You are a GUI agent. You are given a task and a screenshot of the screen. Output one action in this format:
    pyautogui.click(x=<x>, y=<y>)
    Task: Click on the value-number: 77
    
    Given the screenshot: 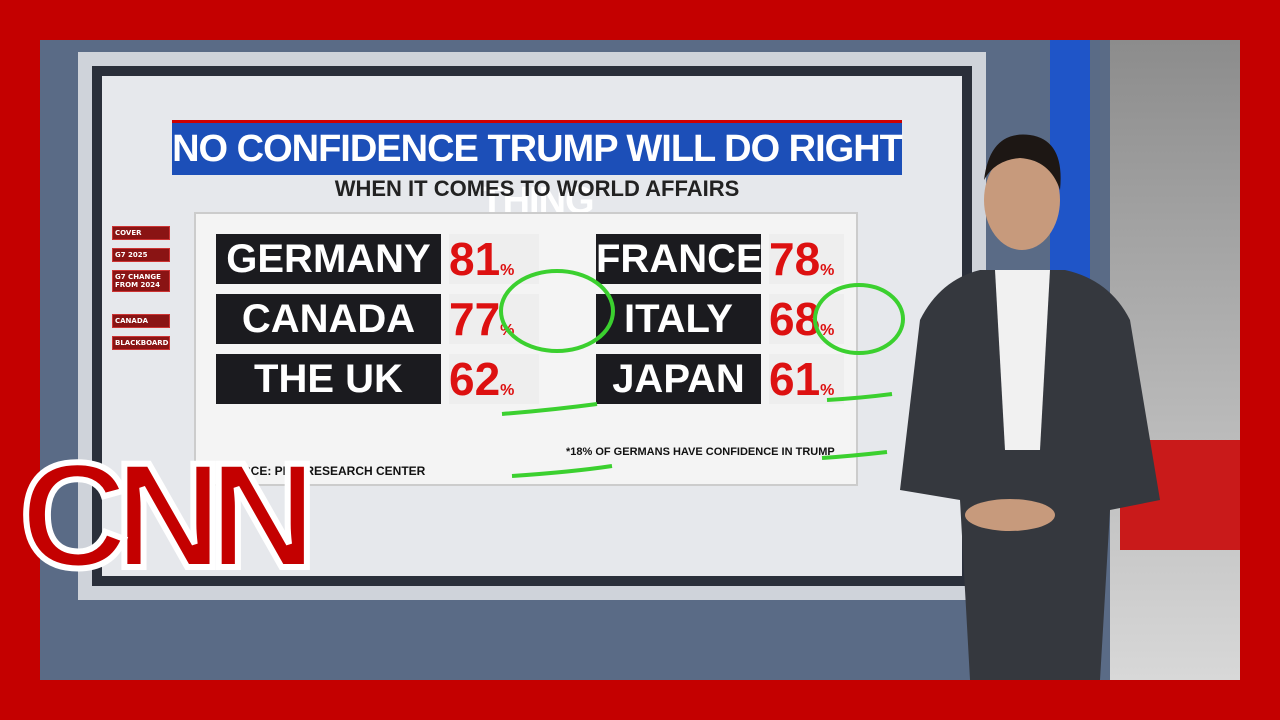 What is the action you would take?
    pyautogui.click(x=475, y=319)
    